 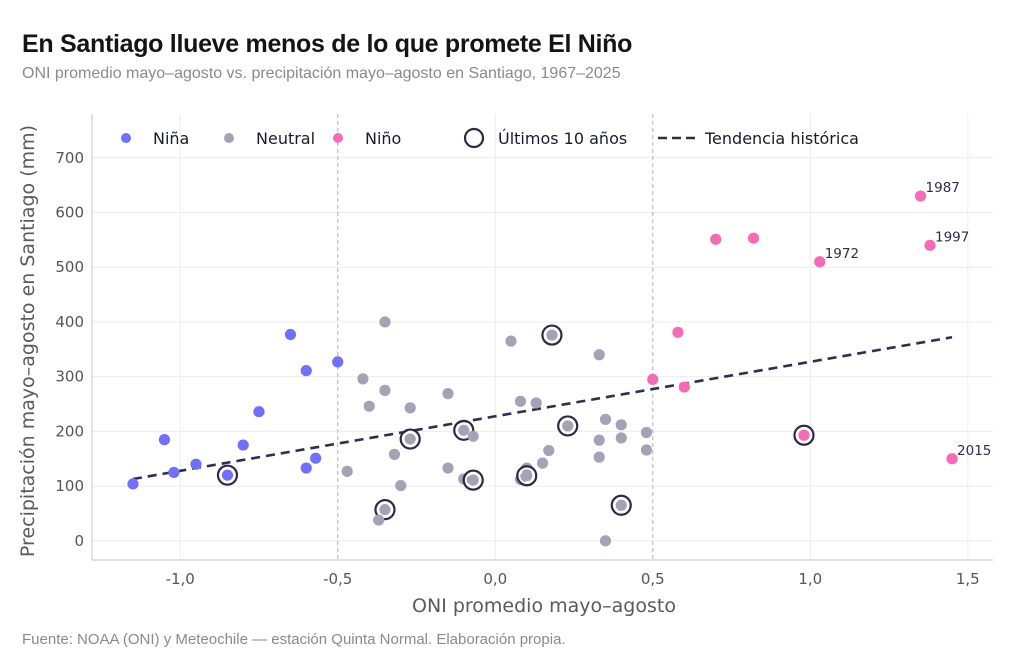 I want to click on legend-label: Neutral, so click(x=285, y=138).